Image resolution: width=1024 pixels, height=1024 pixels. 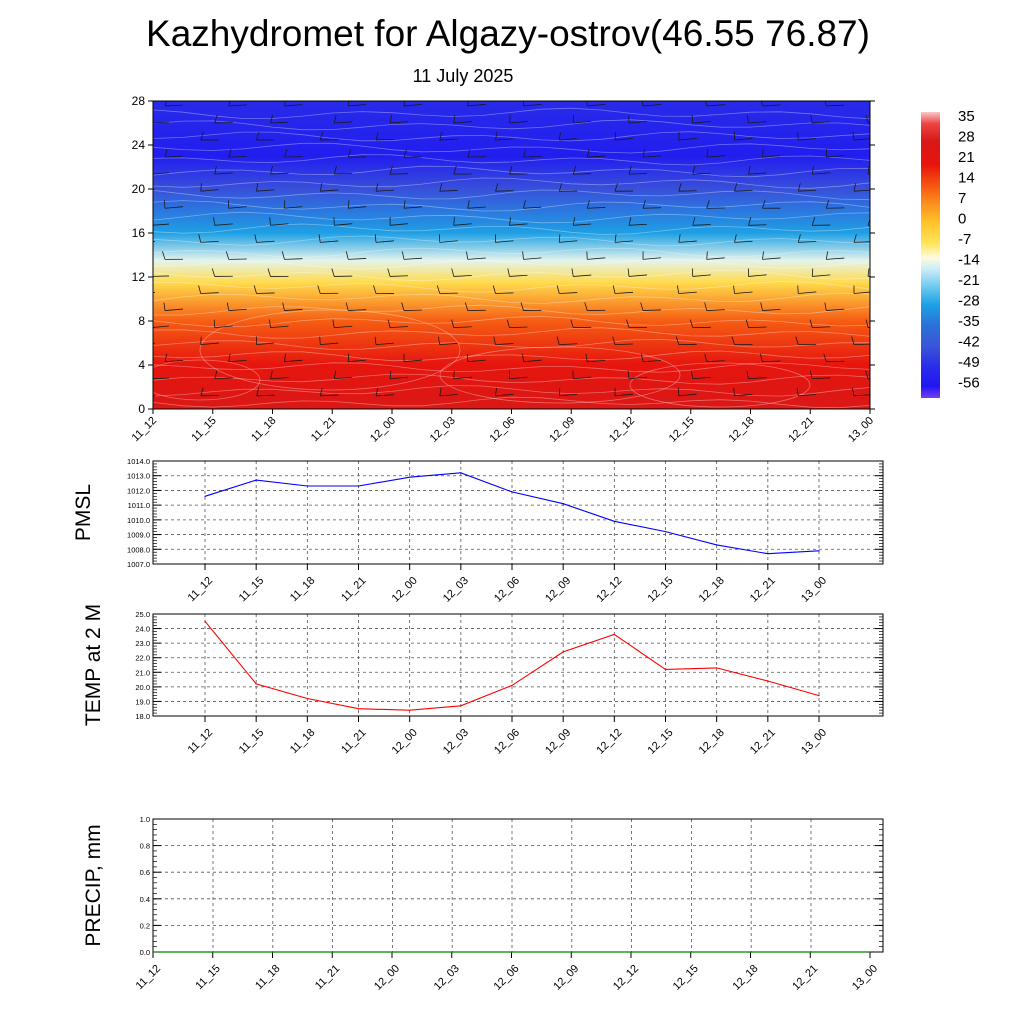 What do you see at coordinates (969, 342) in the screenshot?
I see `colorbar-label: -42` at bounding box center [969, 342].